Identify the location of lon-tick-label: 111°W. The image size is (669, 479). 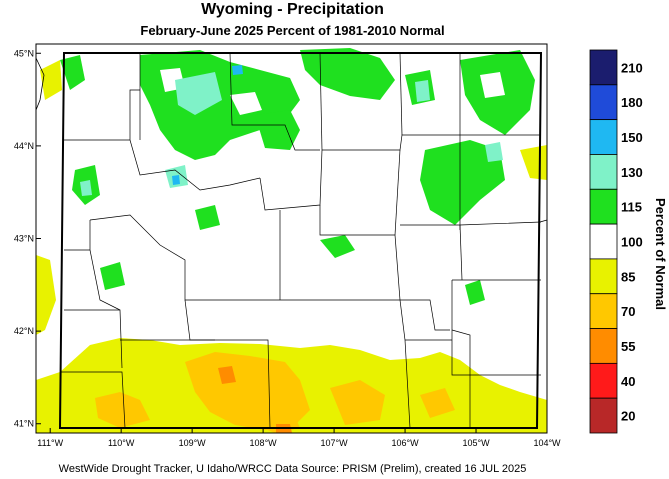
(50, 443).